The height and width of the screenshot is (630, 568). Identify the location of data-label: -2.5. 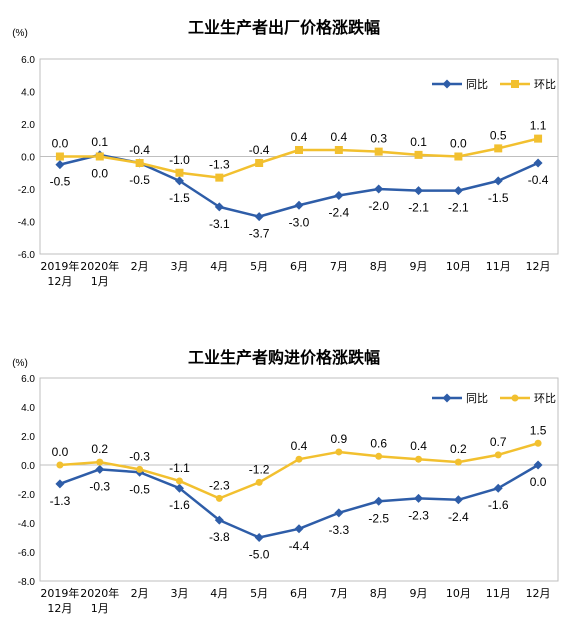
(378, 518).